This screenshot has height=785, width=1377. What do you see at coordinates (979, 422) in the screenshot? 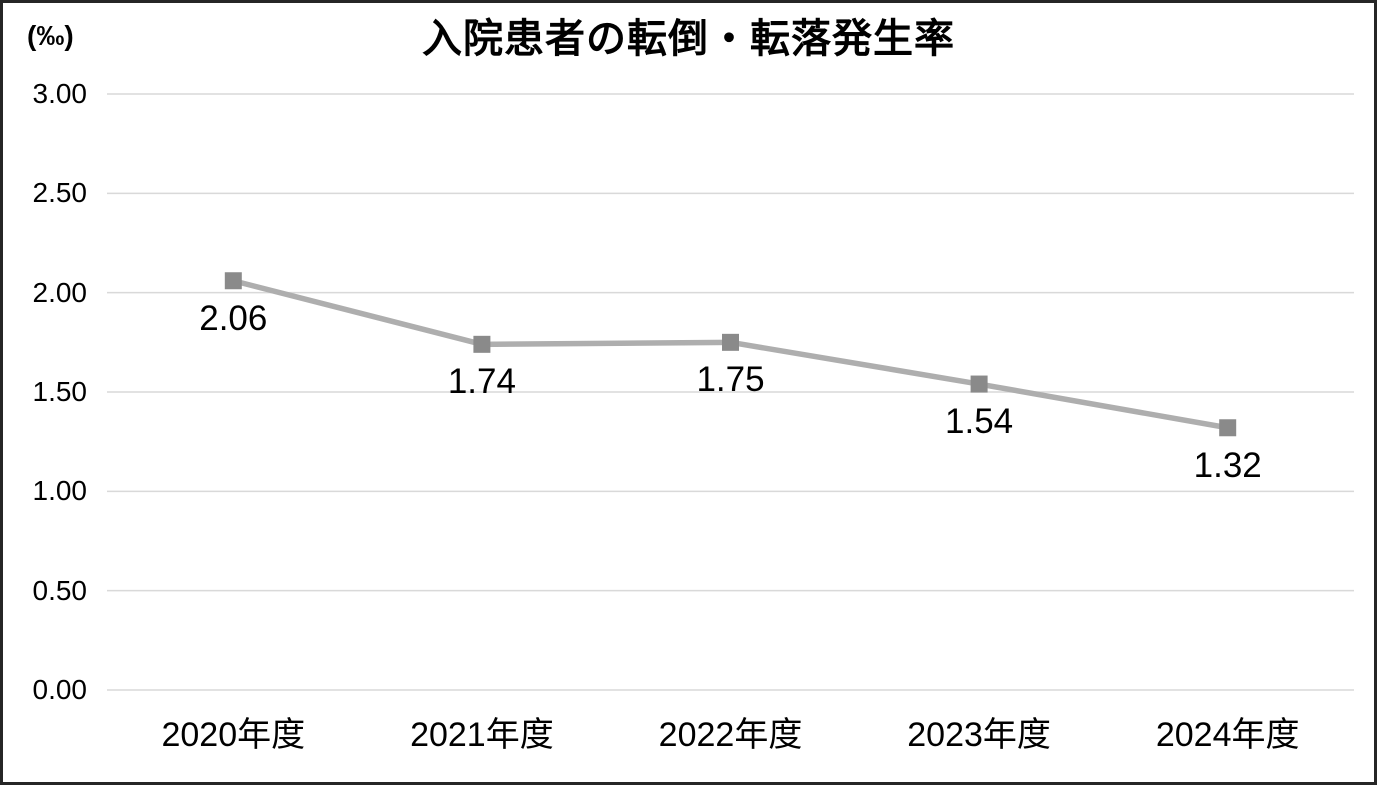
I see `data-label: 1.54` at bounding box center [979, 422].